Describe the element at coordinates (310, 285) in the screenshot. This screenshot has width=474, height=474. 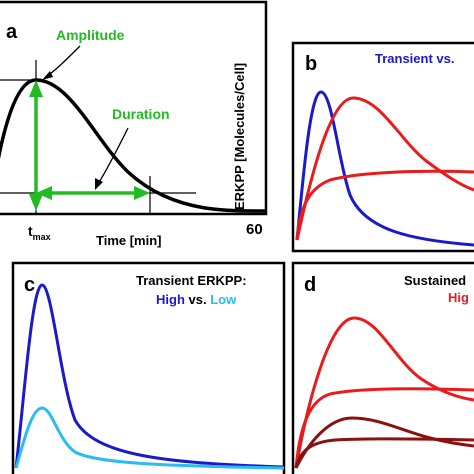
I see `panel-d-label: d` at that location.